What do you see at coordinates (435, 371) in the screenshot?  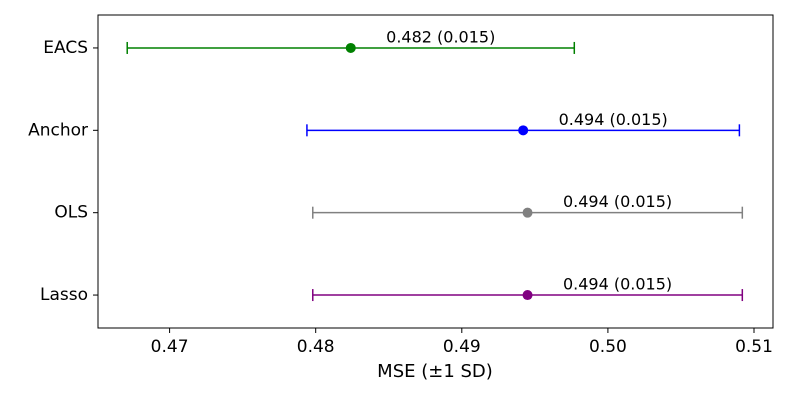 I see `x-axis-label: MSE (±1 SD)` at bounding box center [435, 371].